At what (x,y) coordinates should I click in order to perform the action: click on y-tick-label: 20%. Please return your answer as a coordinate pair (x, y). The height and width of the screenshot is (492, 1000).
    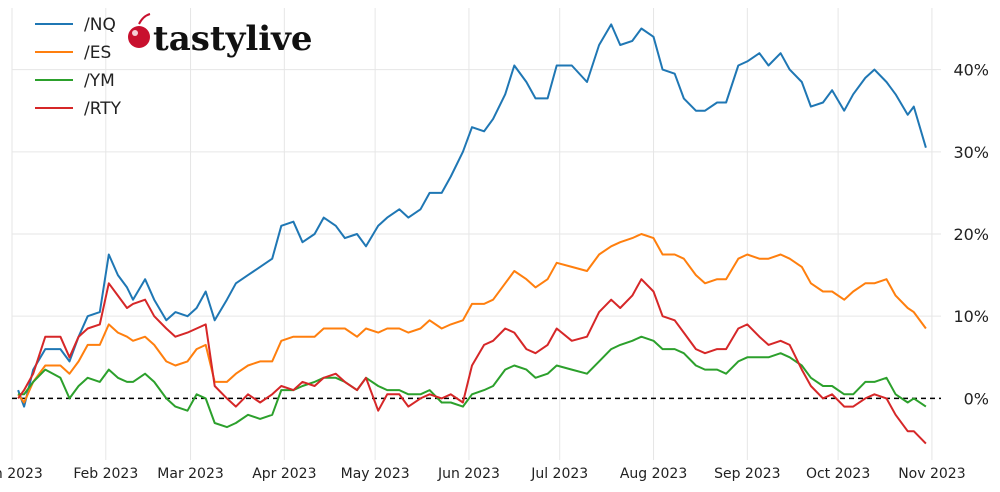
    Looking at the image, I should click on (971, 234).